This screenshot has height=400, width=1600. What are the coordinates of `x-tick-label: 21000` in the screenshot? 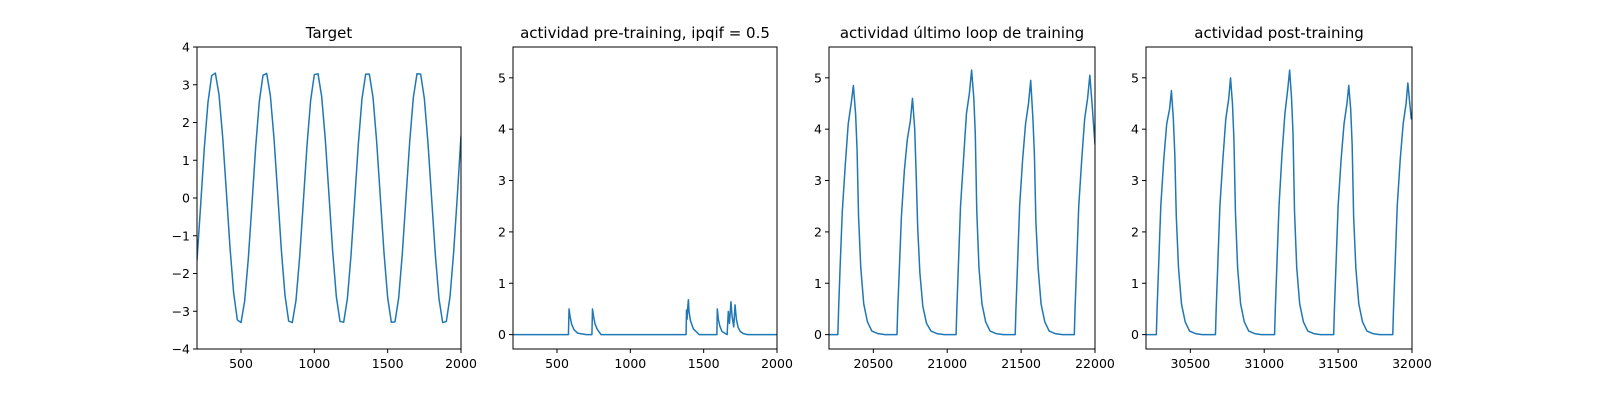 It's located at (947, 363).